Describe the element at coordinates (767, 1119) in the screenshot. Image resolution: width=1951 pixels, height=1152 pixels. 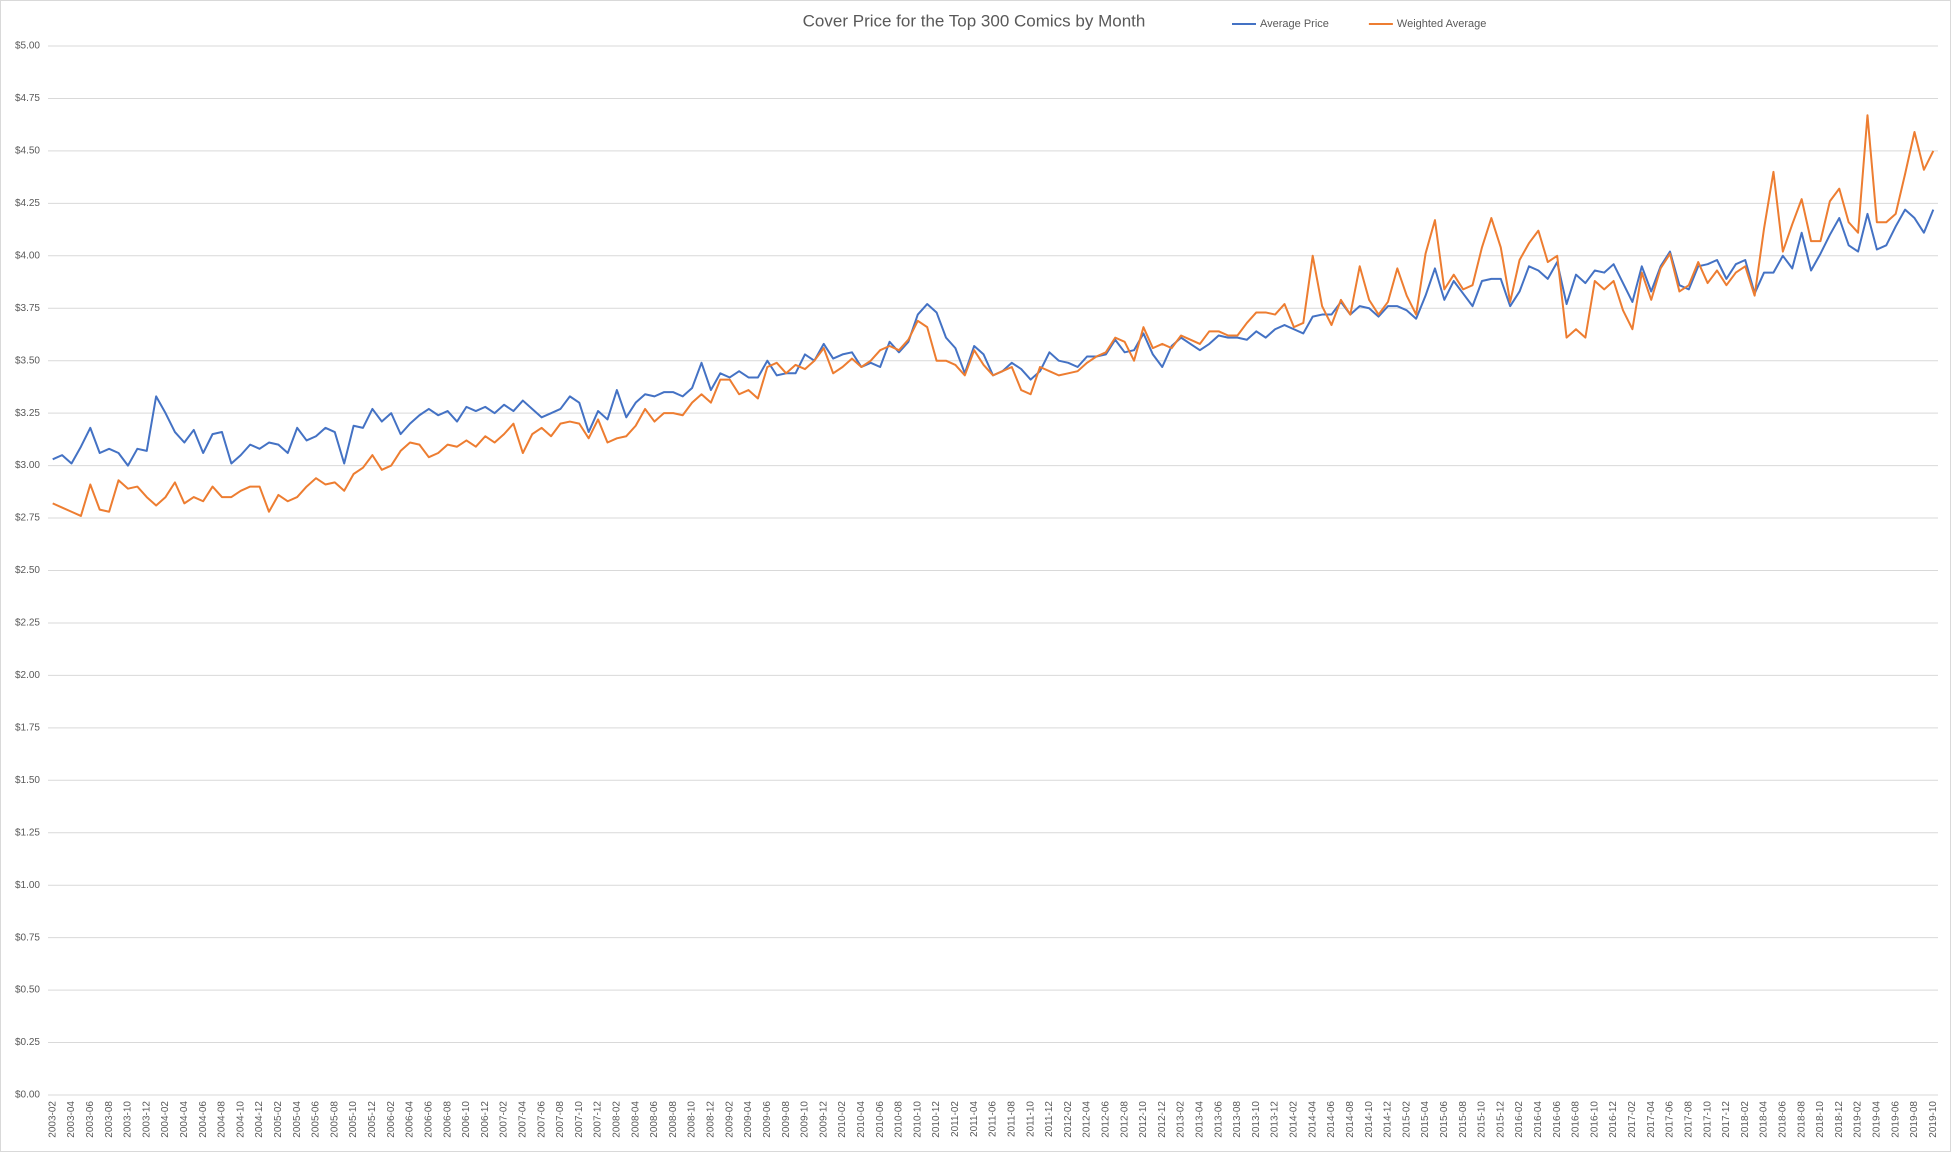
I see `x-tick-label: 2009-06` at that location.